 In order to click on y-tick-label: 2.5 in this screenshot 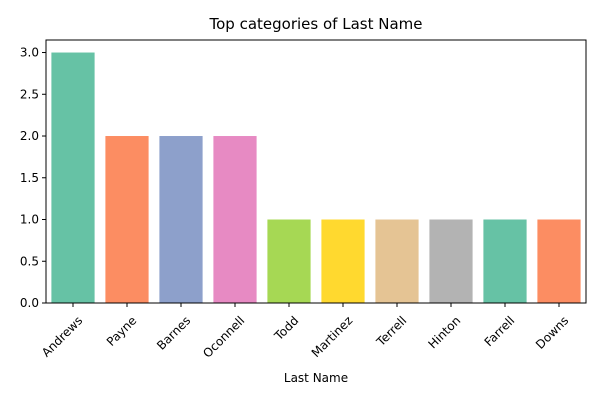, I will do `click(29, 94)`.